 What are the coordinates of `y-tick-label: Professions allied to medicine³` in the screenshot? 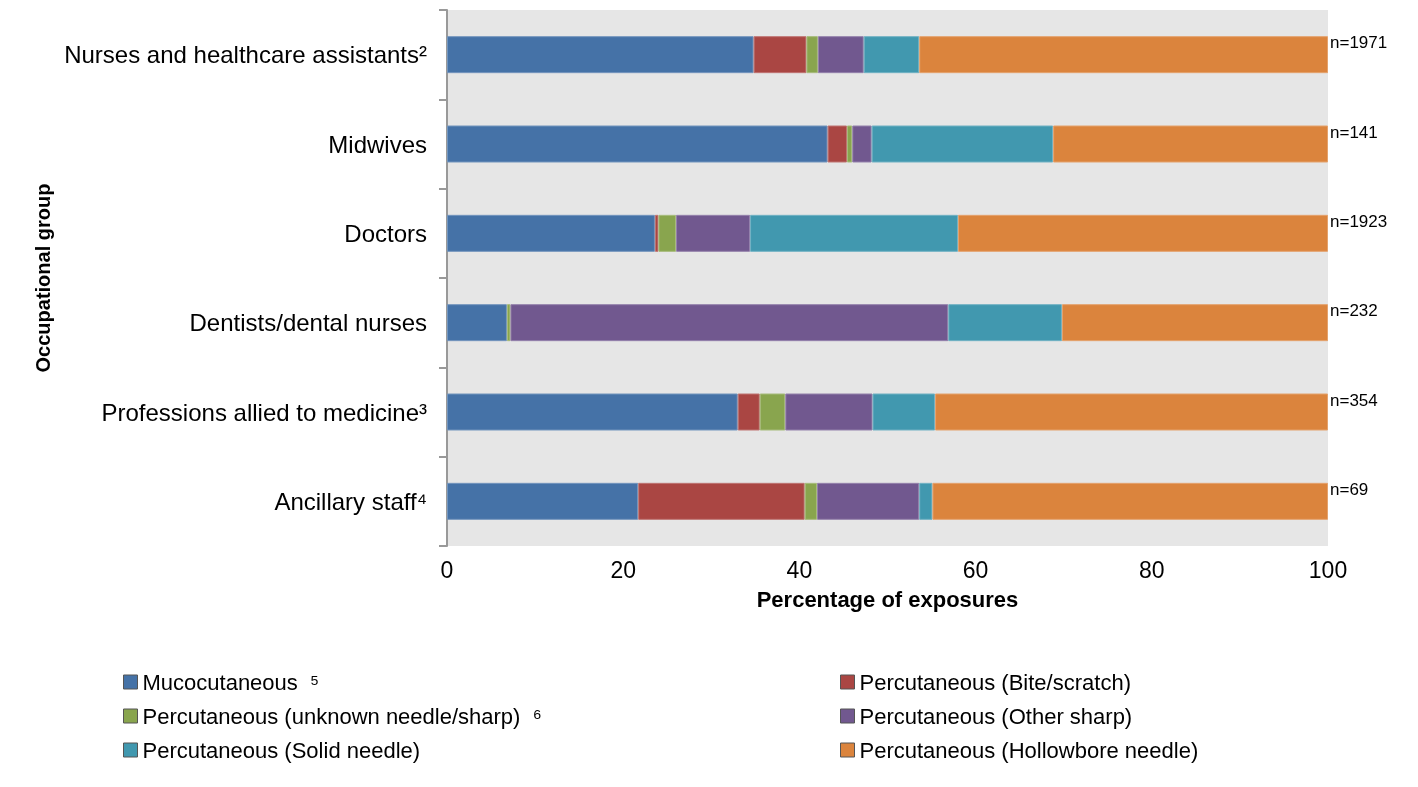 It's located at (264, 412).